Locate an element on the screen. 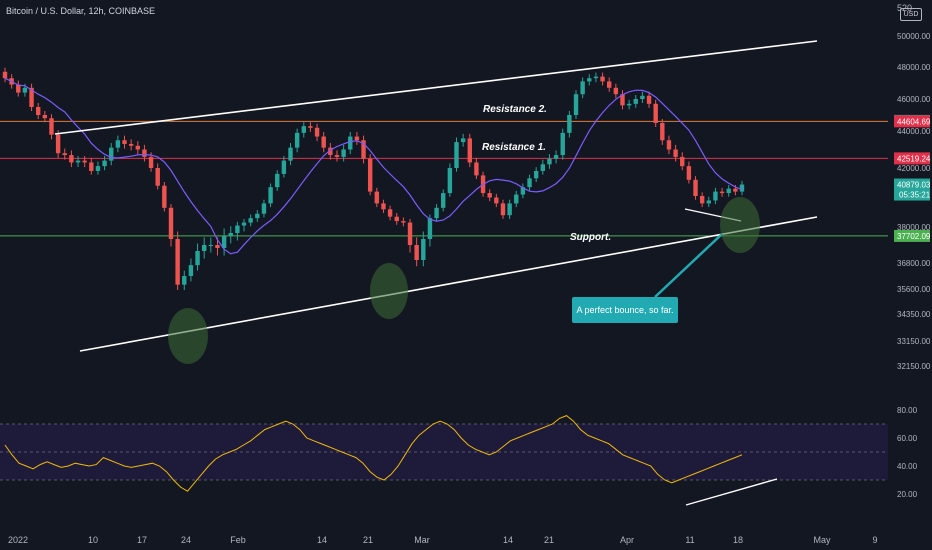 Image resolution: width=932 pixels, height=550 pixels. rsi-tick-label: 60.00 is located at coordinates (907, 438).